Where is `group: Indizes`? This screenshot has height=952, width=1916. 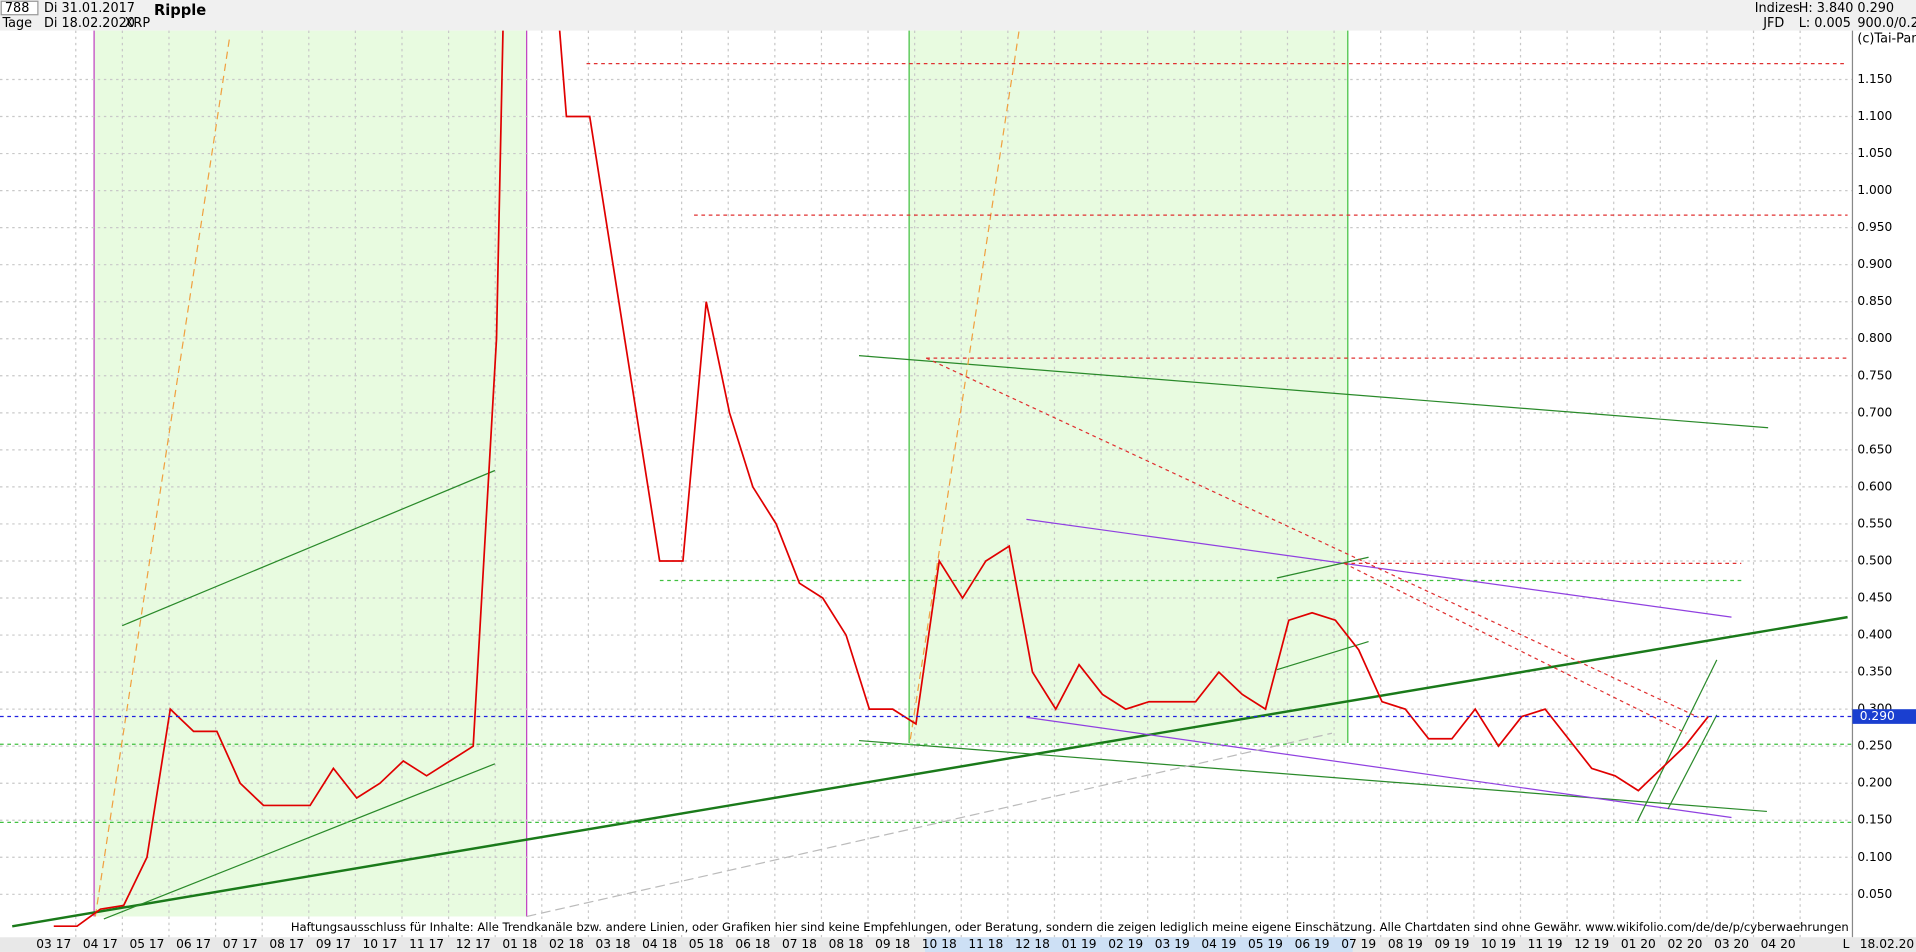 group: Indizes is located at coordinates (1777, 8).